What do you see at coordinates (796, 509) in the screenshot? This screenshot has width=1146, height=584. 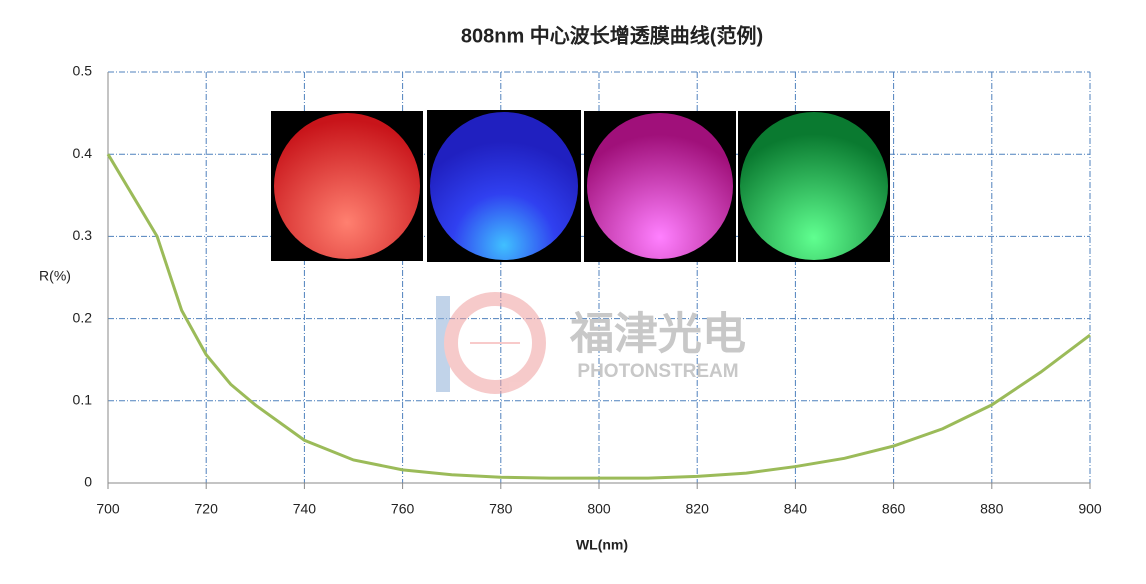 I see `x-tick-label: 840` at bounding box center [796, 509].